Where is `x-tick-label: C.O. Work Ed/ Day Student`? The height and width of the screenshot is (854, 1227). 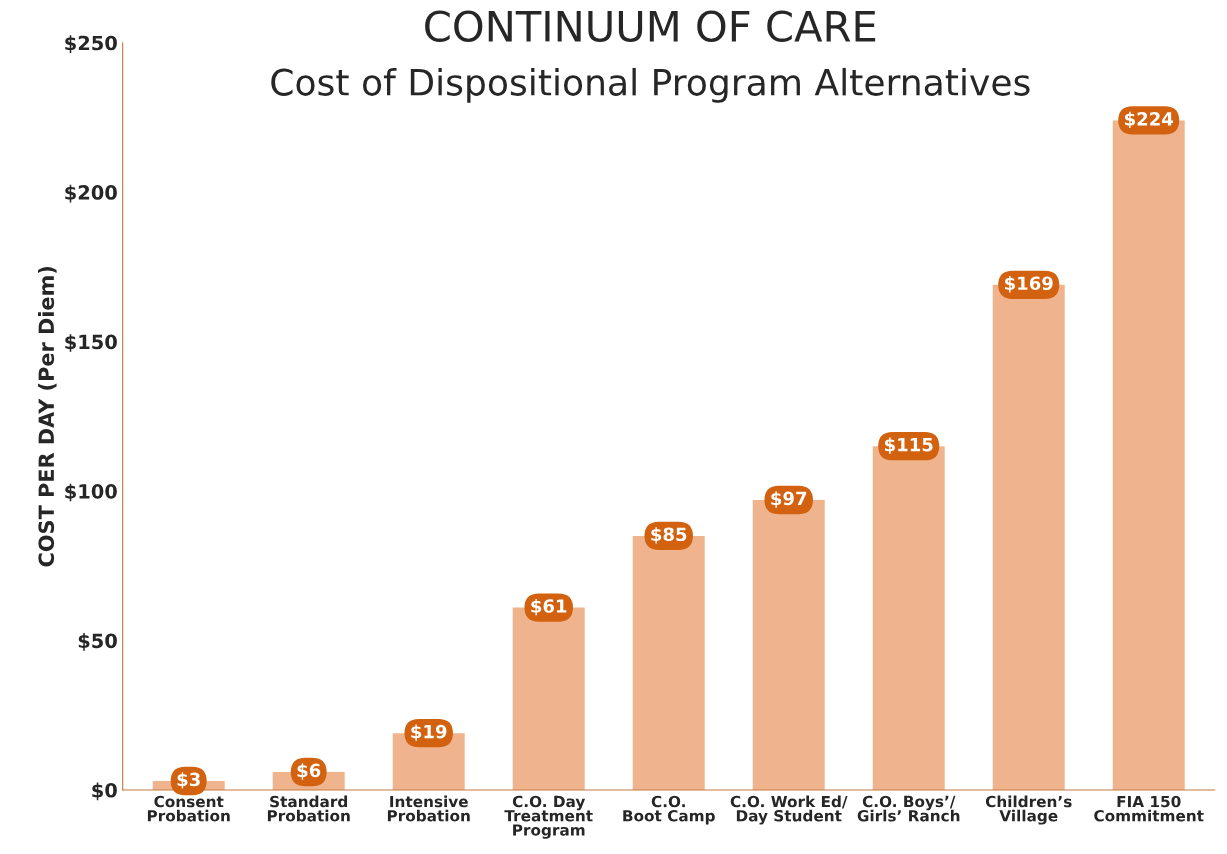 x-tick-label: C.O. Work Ed/ Day Student is located at coordinates (789, 810).